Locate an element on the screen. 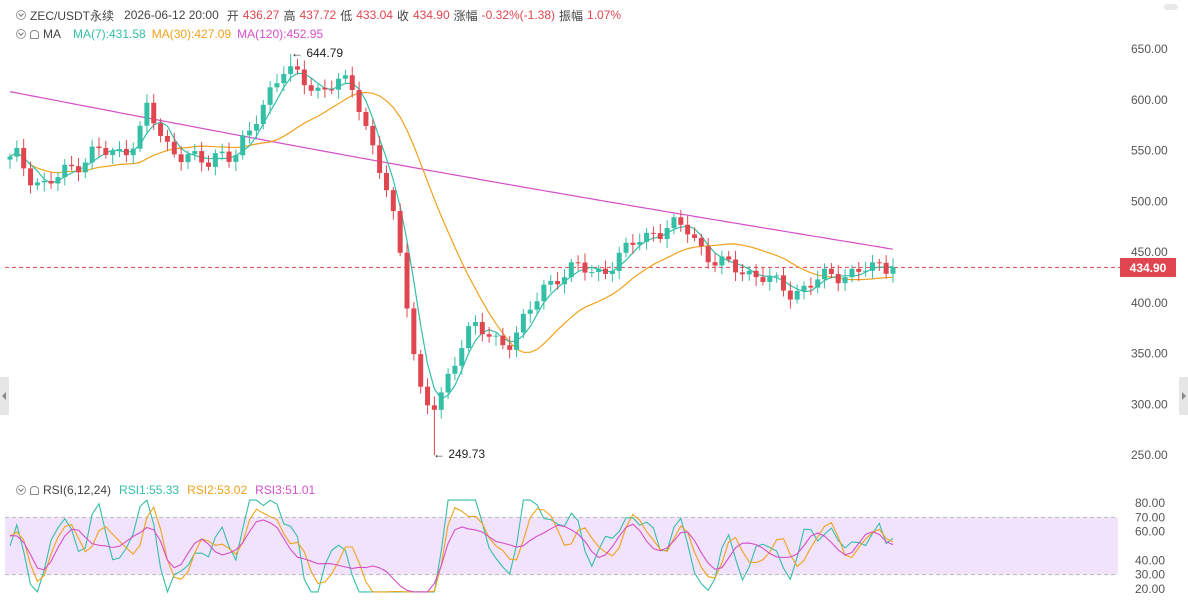 The height and width of the screenshot is (615, 1188). low-marker-label: ← 249.73 is located at coordinates (459, 454).